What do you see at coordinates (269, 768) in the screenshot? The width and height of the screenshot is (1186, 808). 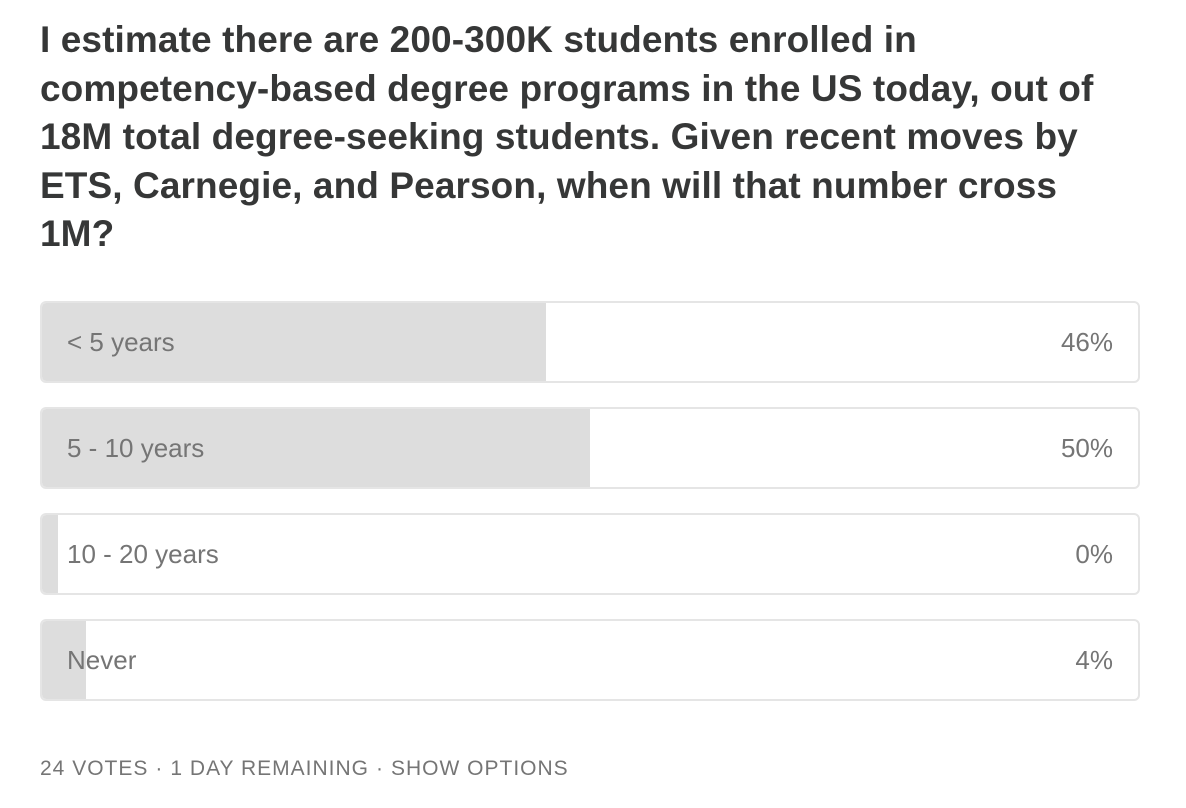 I see `time-remaining: 1 DAY REMAINING` at bounding box center [269, 768].